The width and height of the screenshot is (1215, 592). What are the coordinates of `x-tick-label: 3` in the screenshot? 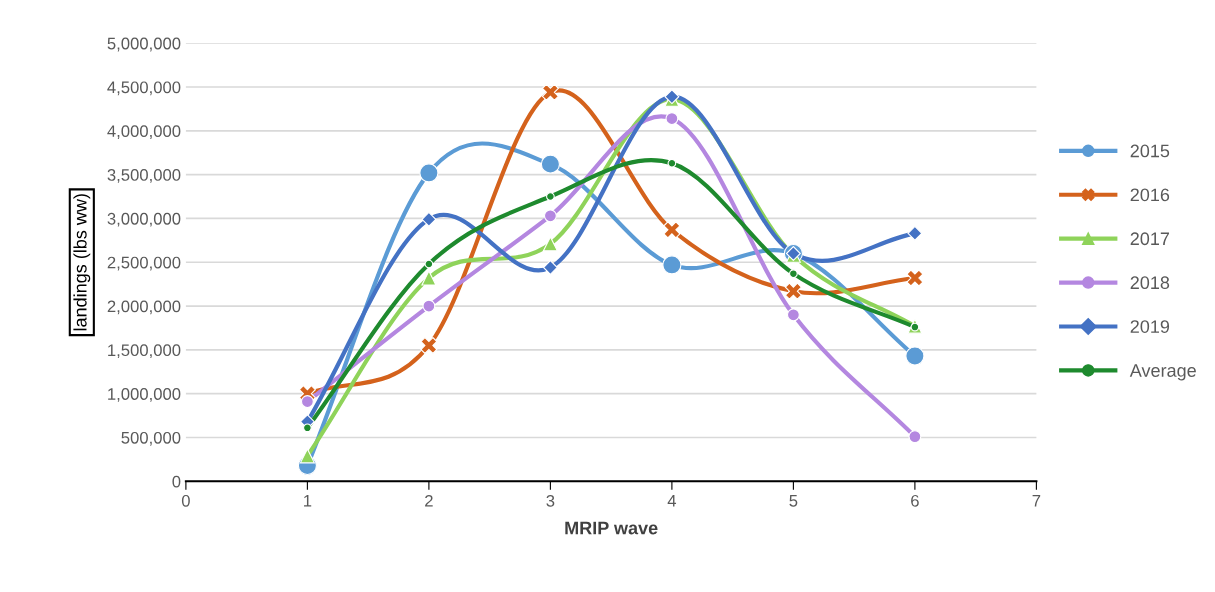 It's located at (550, 500).